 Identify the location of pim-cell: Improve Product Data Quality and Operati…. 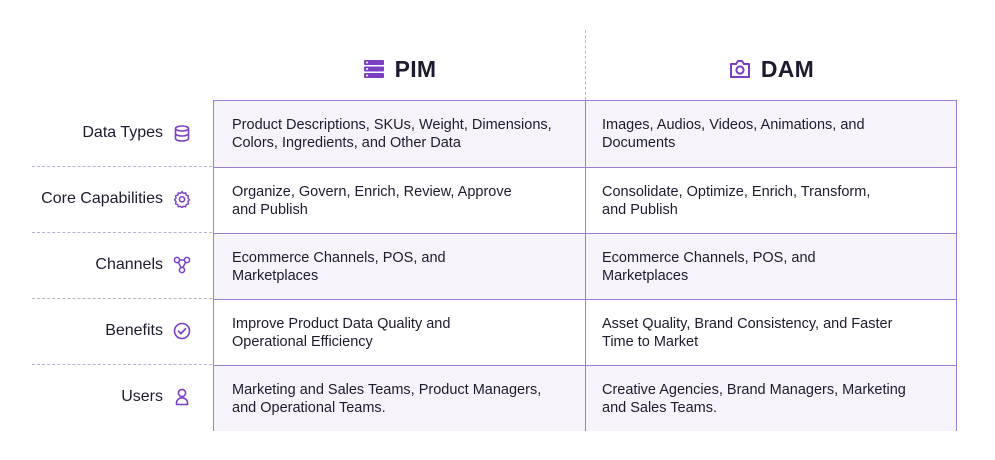
(400, 333).